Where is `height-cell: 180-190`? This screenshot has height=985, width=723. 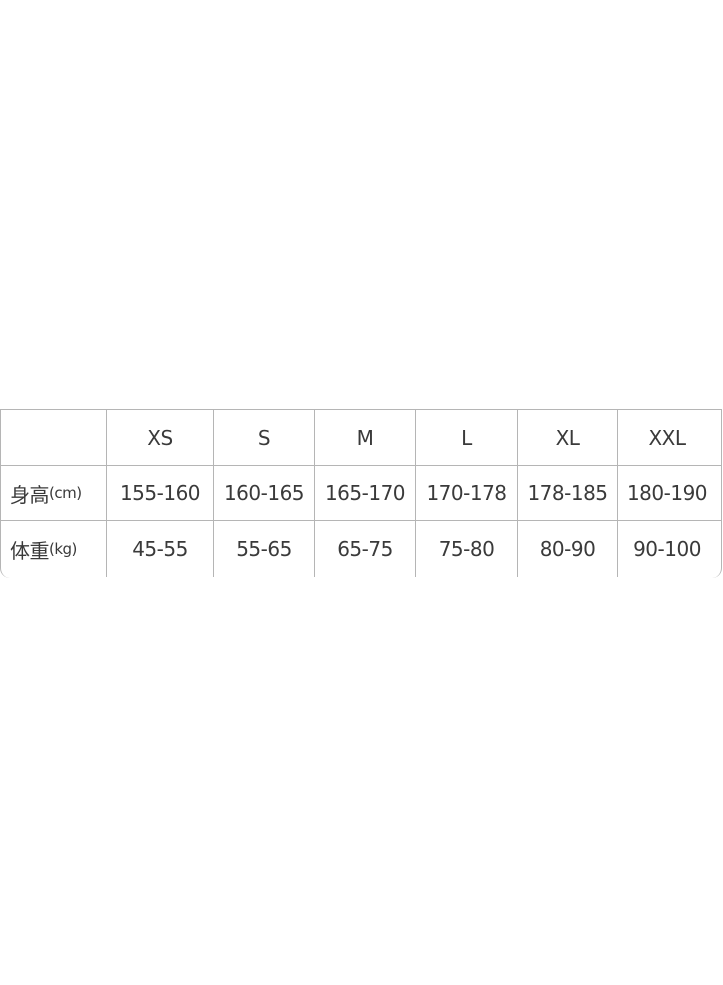
height-cell: 180-190 is located at coordinates (667, 493).